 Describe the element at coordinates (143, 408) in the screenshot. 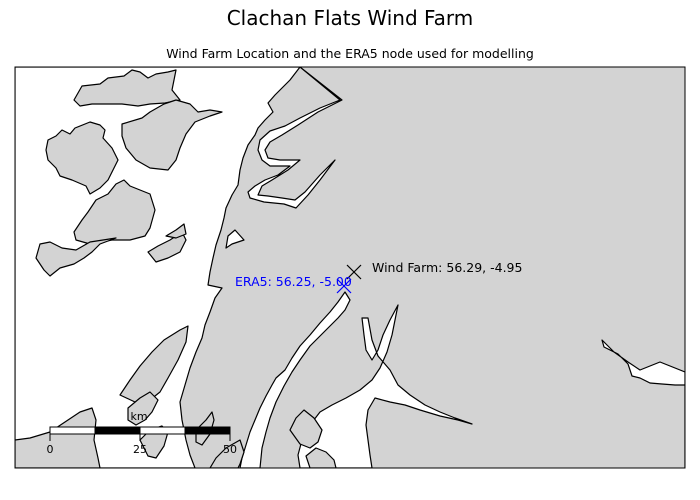

I see `island-jura-south` at that location.